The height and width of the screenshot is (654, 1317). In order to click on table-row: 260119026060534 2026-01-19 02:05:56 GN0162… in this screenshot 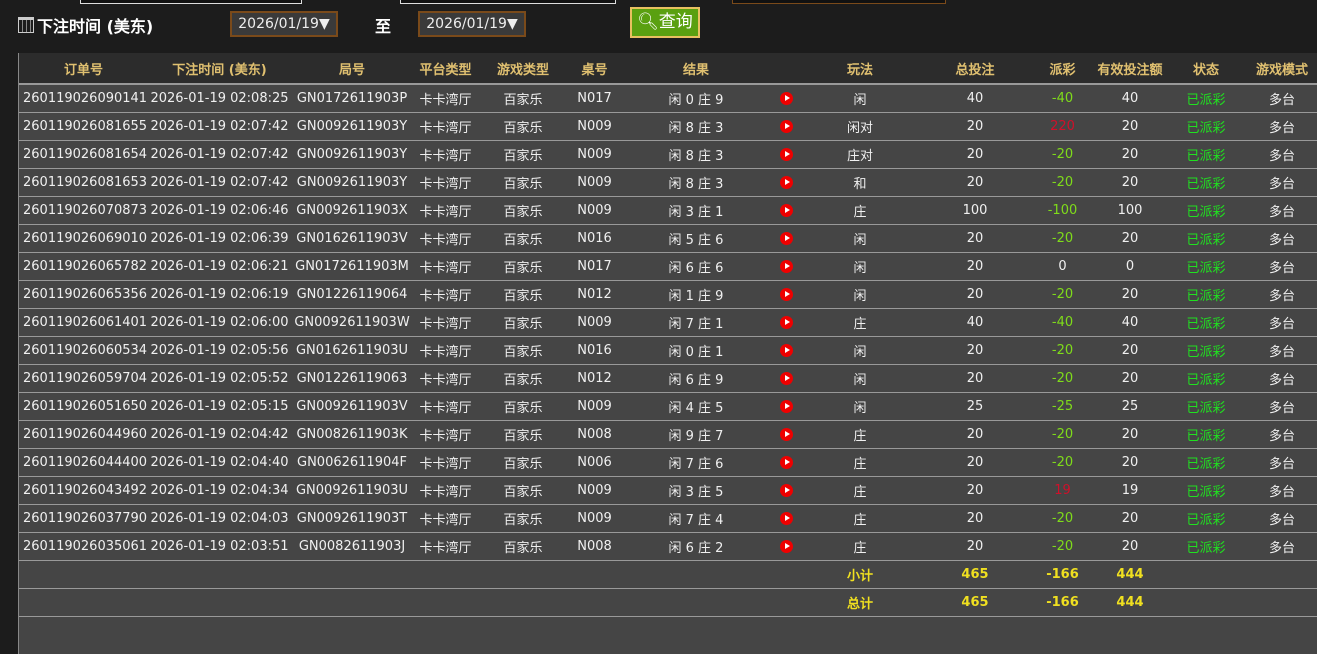, I will do `click(668, 350)`.